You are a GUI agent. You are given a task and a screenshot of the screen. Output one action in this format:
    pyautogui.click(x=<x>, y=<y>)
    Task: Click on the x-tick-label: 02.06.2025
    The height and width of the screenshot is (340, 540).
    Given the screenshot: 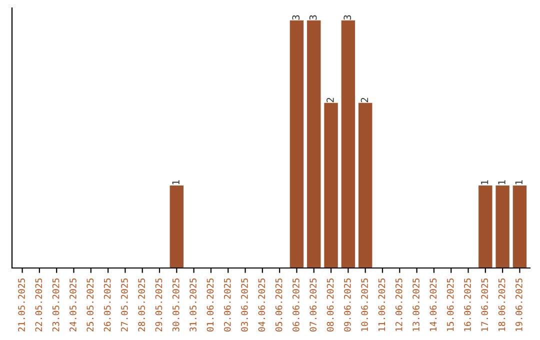 What is the action you would take?
    pyautogui.click(x=227, y=305)
    